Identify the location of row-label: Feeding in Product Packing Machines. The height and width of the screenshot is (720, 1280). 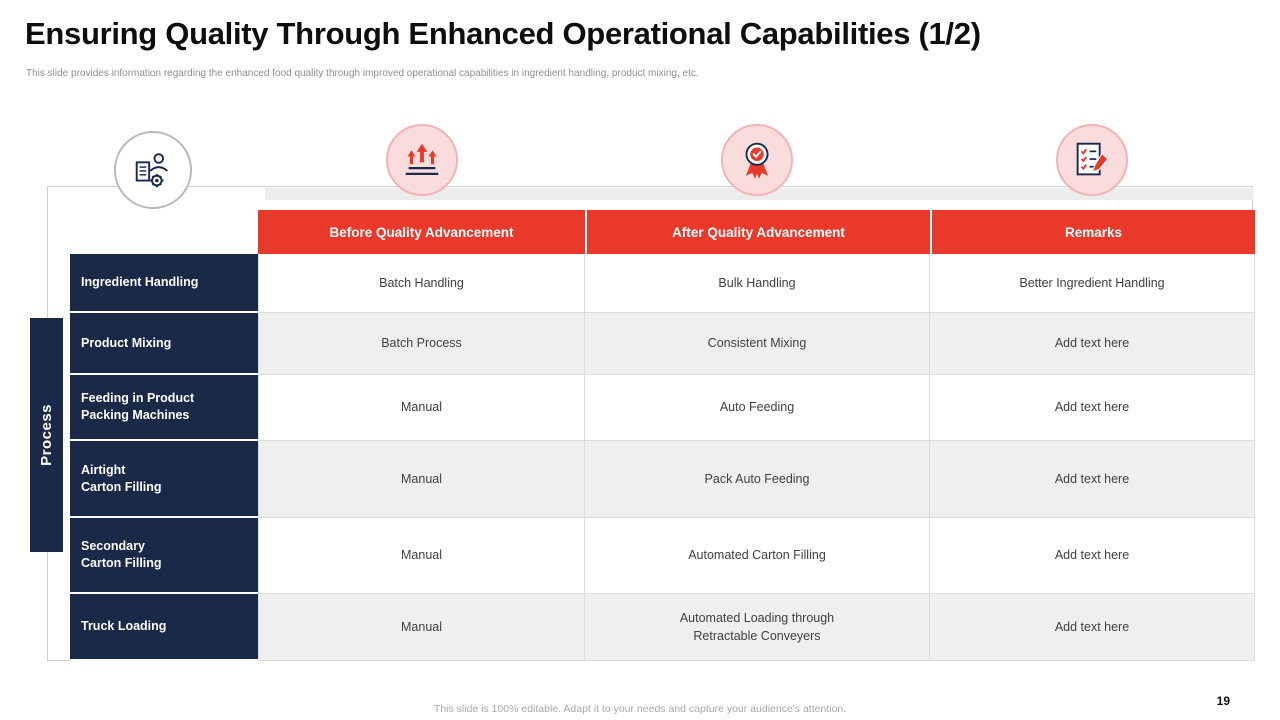
(164, 408).